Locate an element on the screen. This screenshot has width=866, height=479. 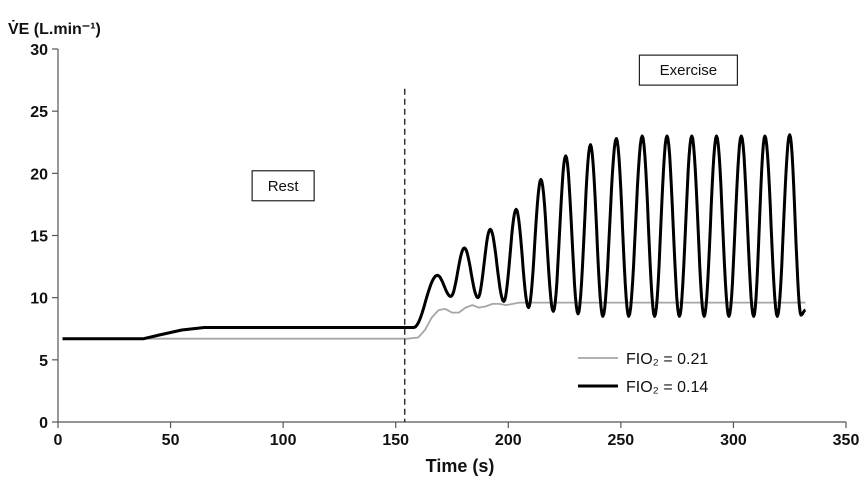
x-tick-label: 100 is located at coordinates (283, 440).